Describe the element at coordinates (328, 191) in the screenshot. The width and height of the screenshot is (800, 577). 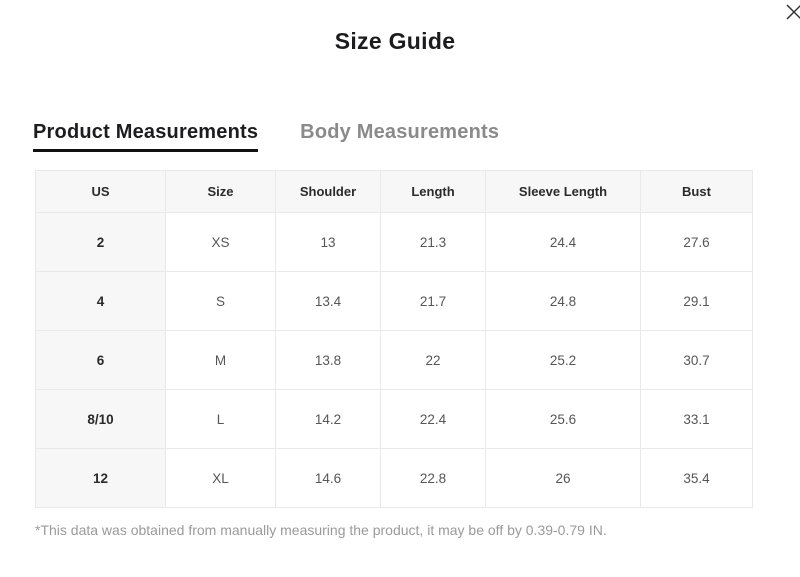
I see `header-shoulder: Shoulder` at that location.